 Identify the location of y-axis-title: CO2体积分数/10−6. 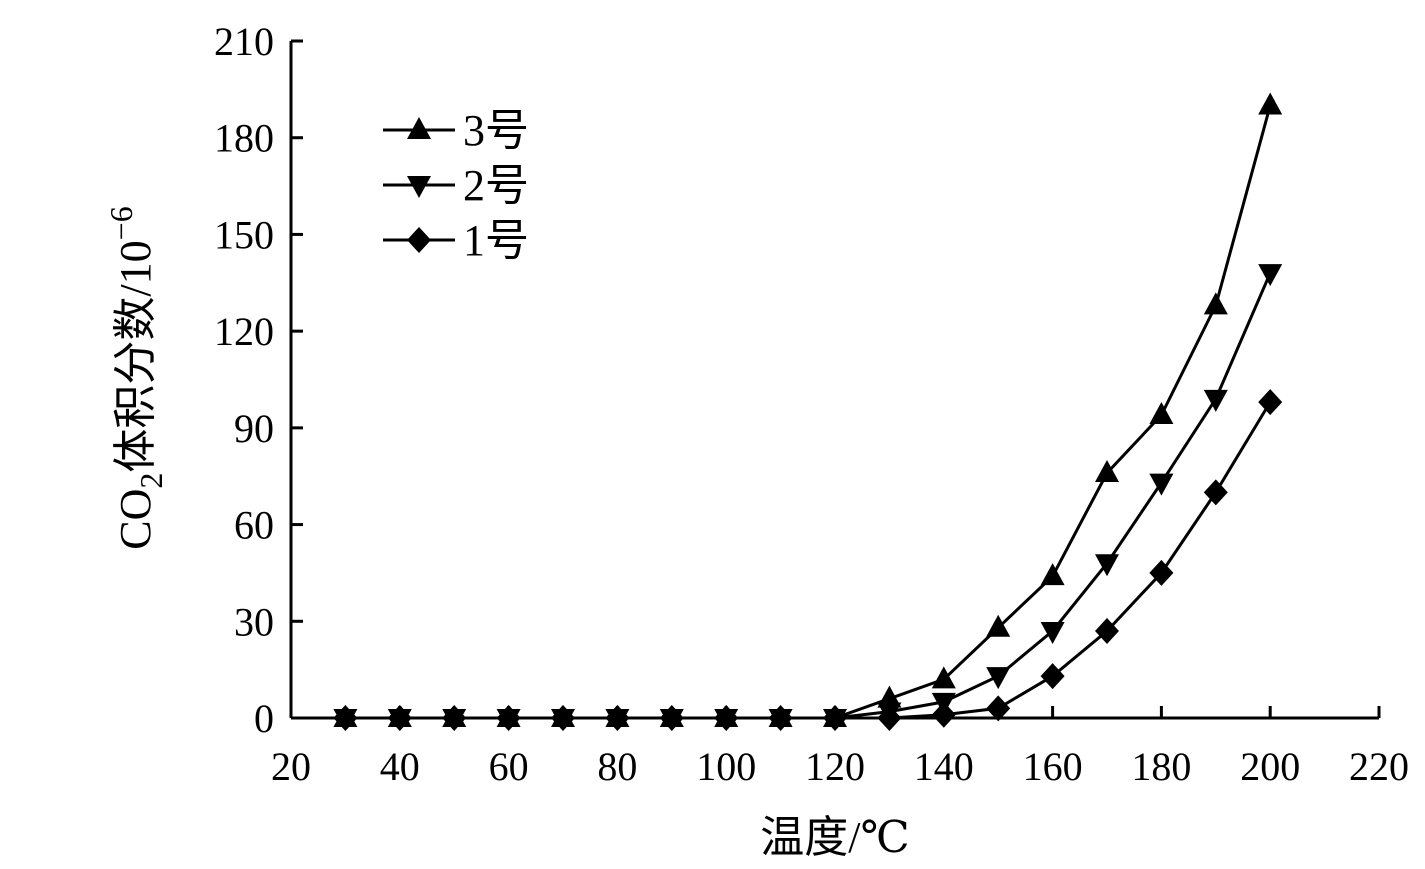
(136, 377).